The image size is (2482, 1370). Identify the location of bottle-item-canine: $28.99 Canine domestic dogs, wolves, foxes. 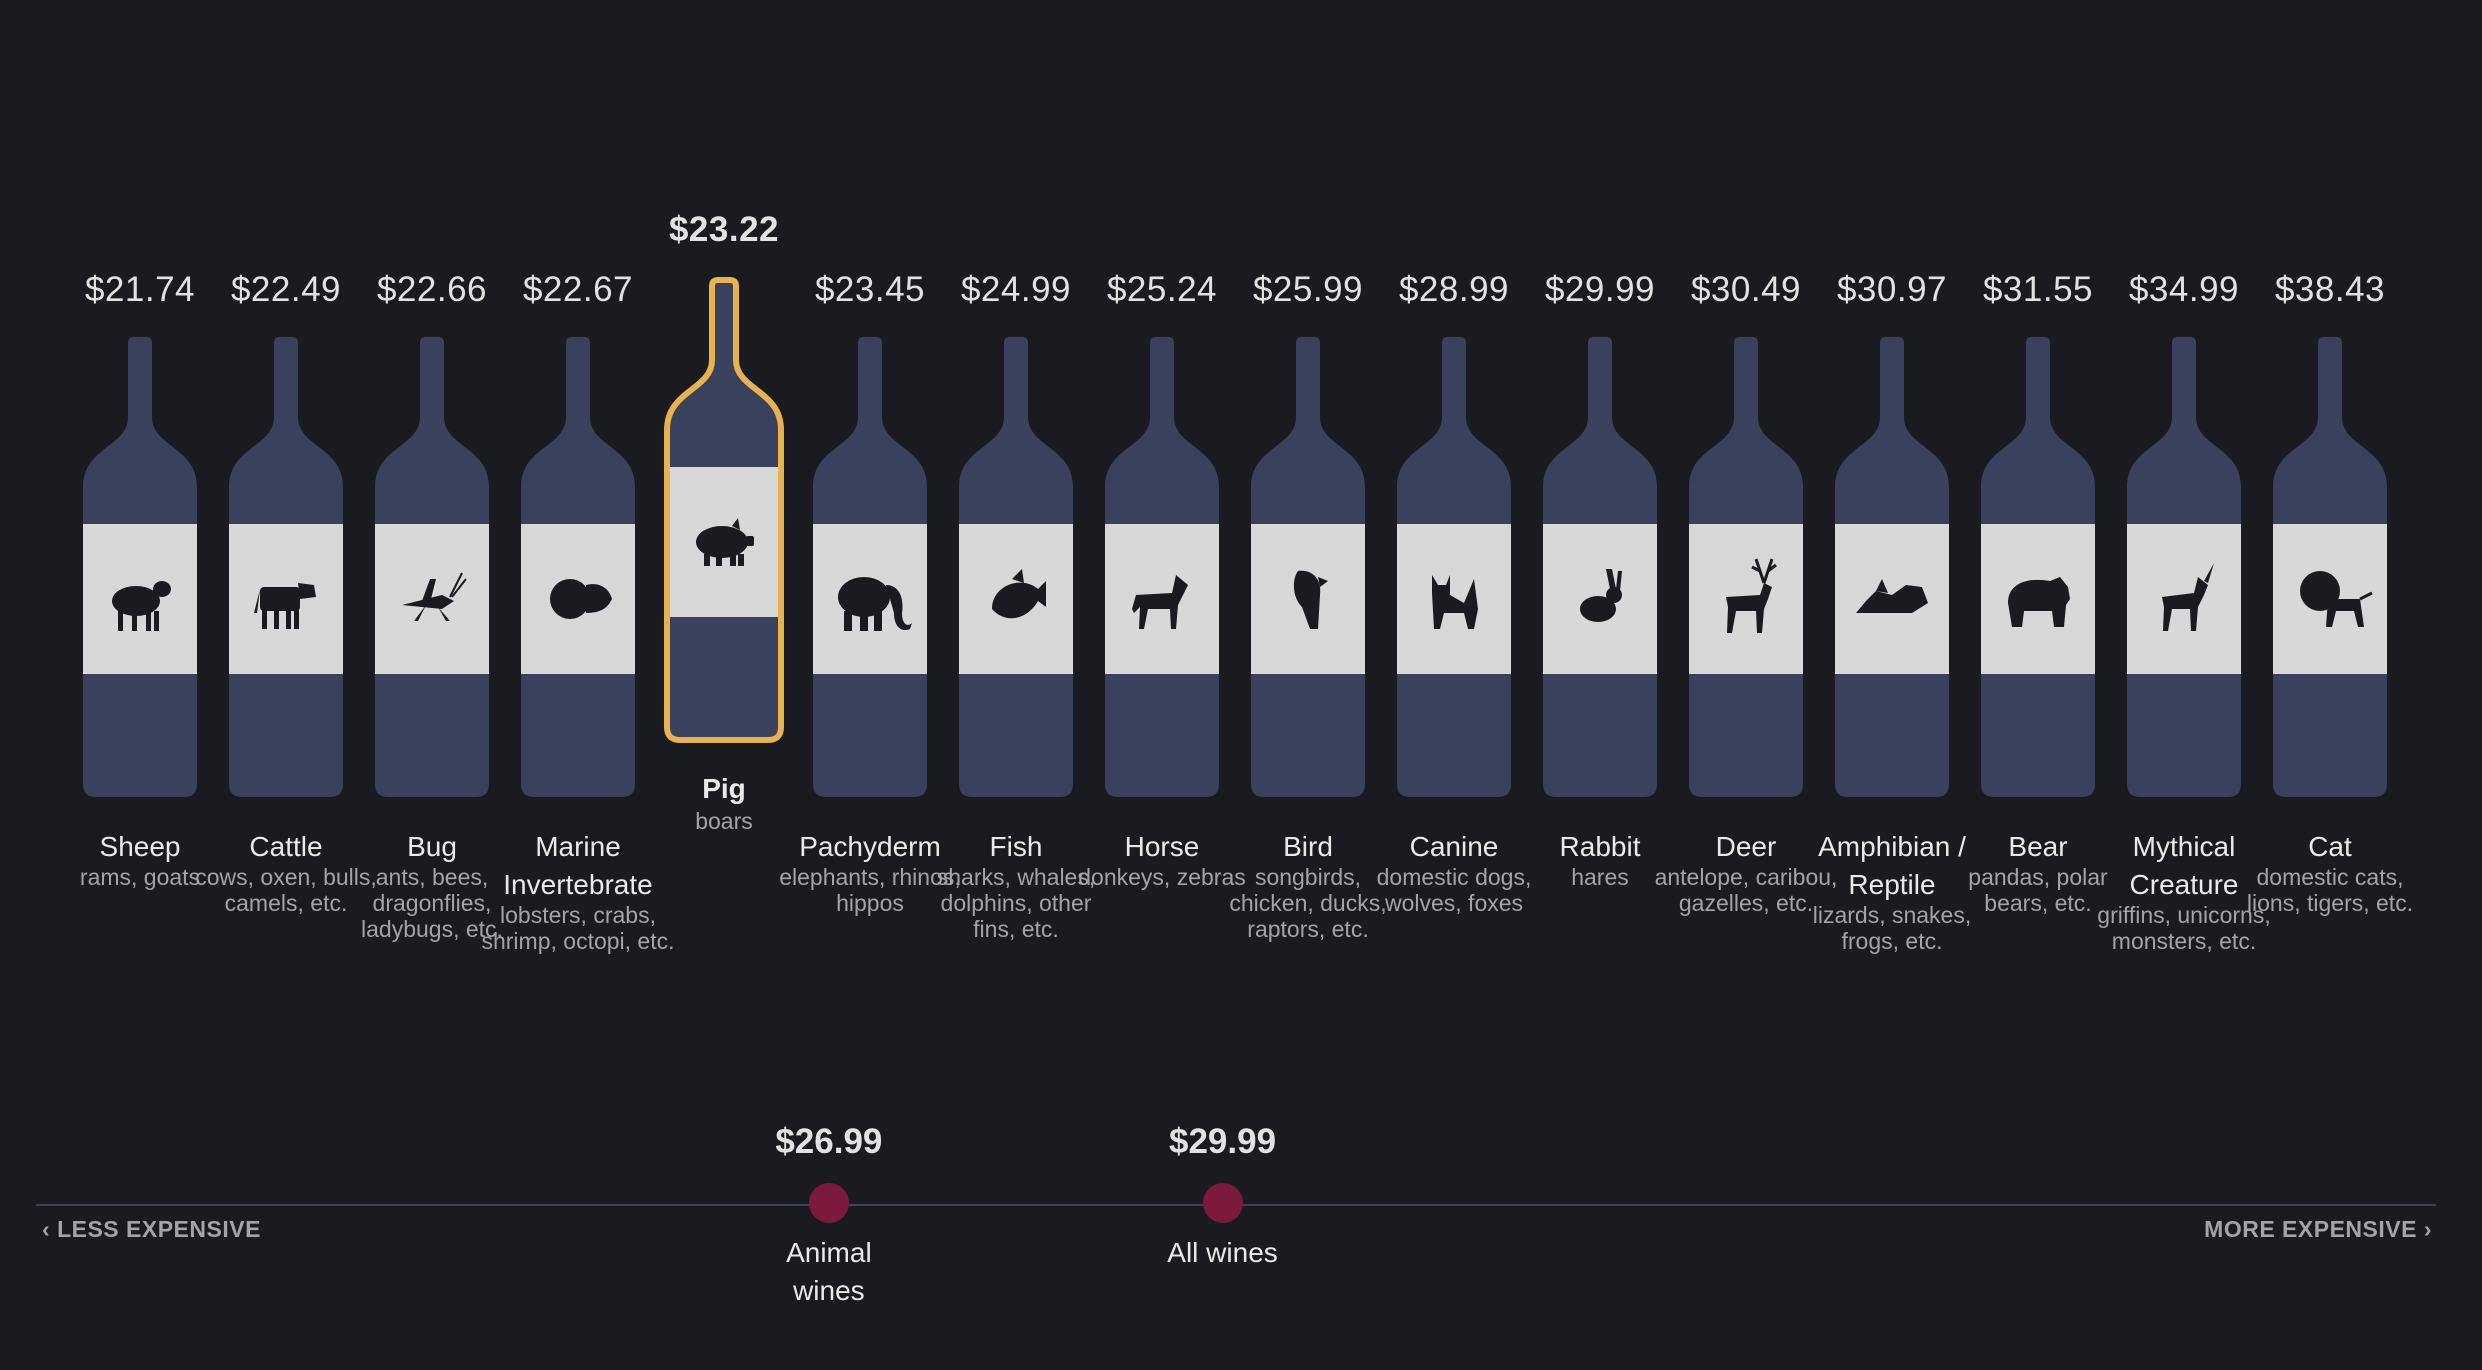
(1454, 530).